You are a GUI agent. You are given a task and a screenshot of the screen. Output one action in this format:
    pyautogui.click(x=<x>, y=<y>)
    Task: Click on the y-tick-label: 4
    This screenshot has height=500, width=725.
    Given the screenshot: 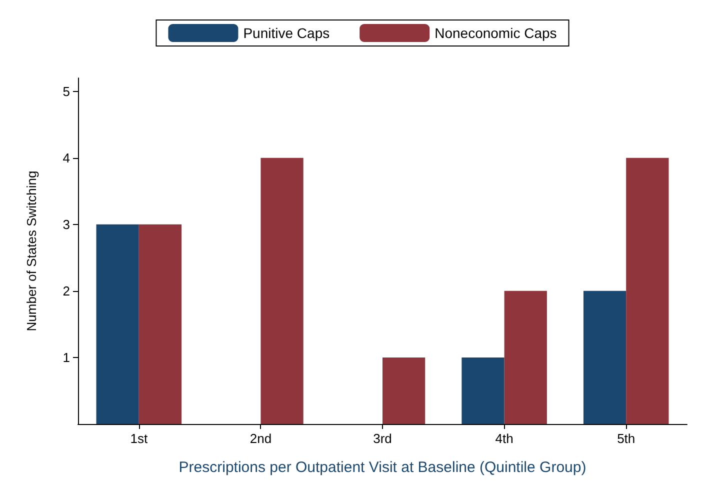 What is the action you would take?
    pyautogui.click(x=66, y=158)
    